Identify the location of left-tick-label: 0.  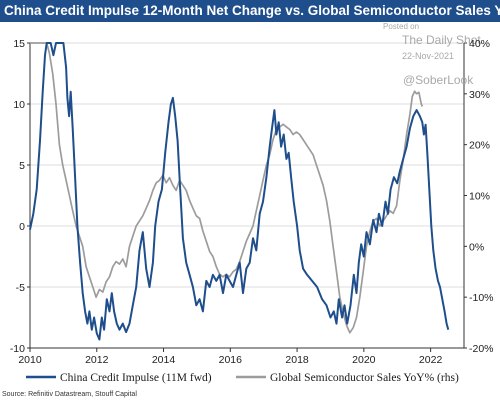
(22, 227).